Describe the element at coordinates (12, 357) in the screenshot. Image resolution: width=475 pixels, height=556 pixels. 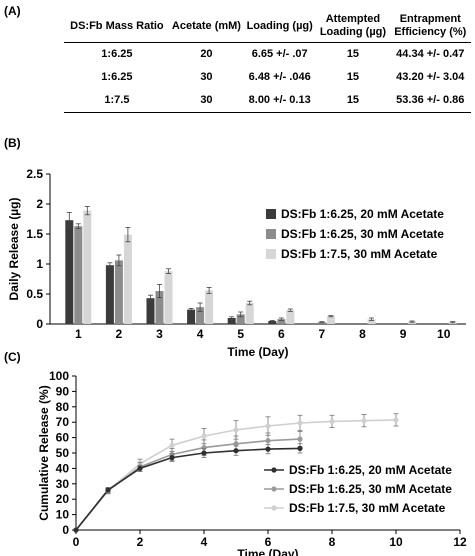
I see `panel-c-label: (C)` at that location.